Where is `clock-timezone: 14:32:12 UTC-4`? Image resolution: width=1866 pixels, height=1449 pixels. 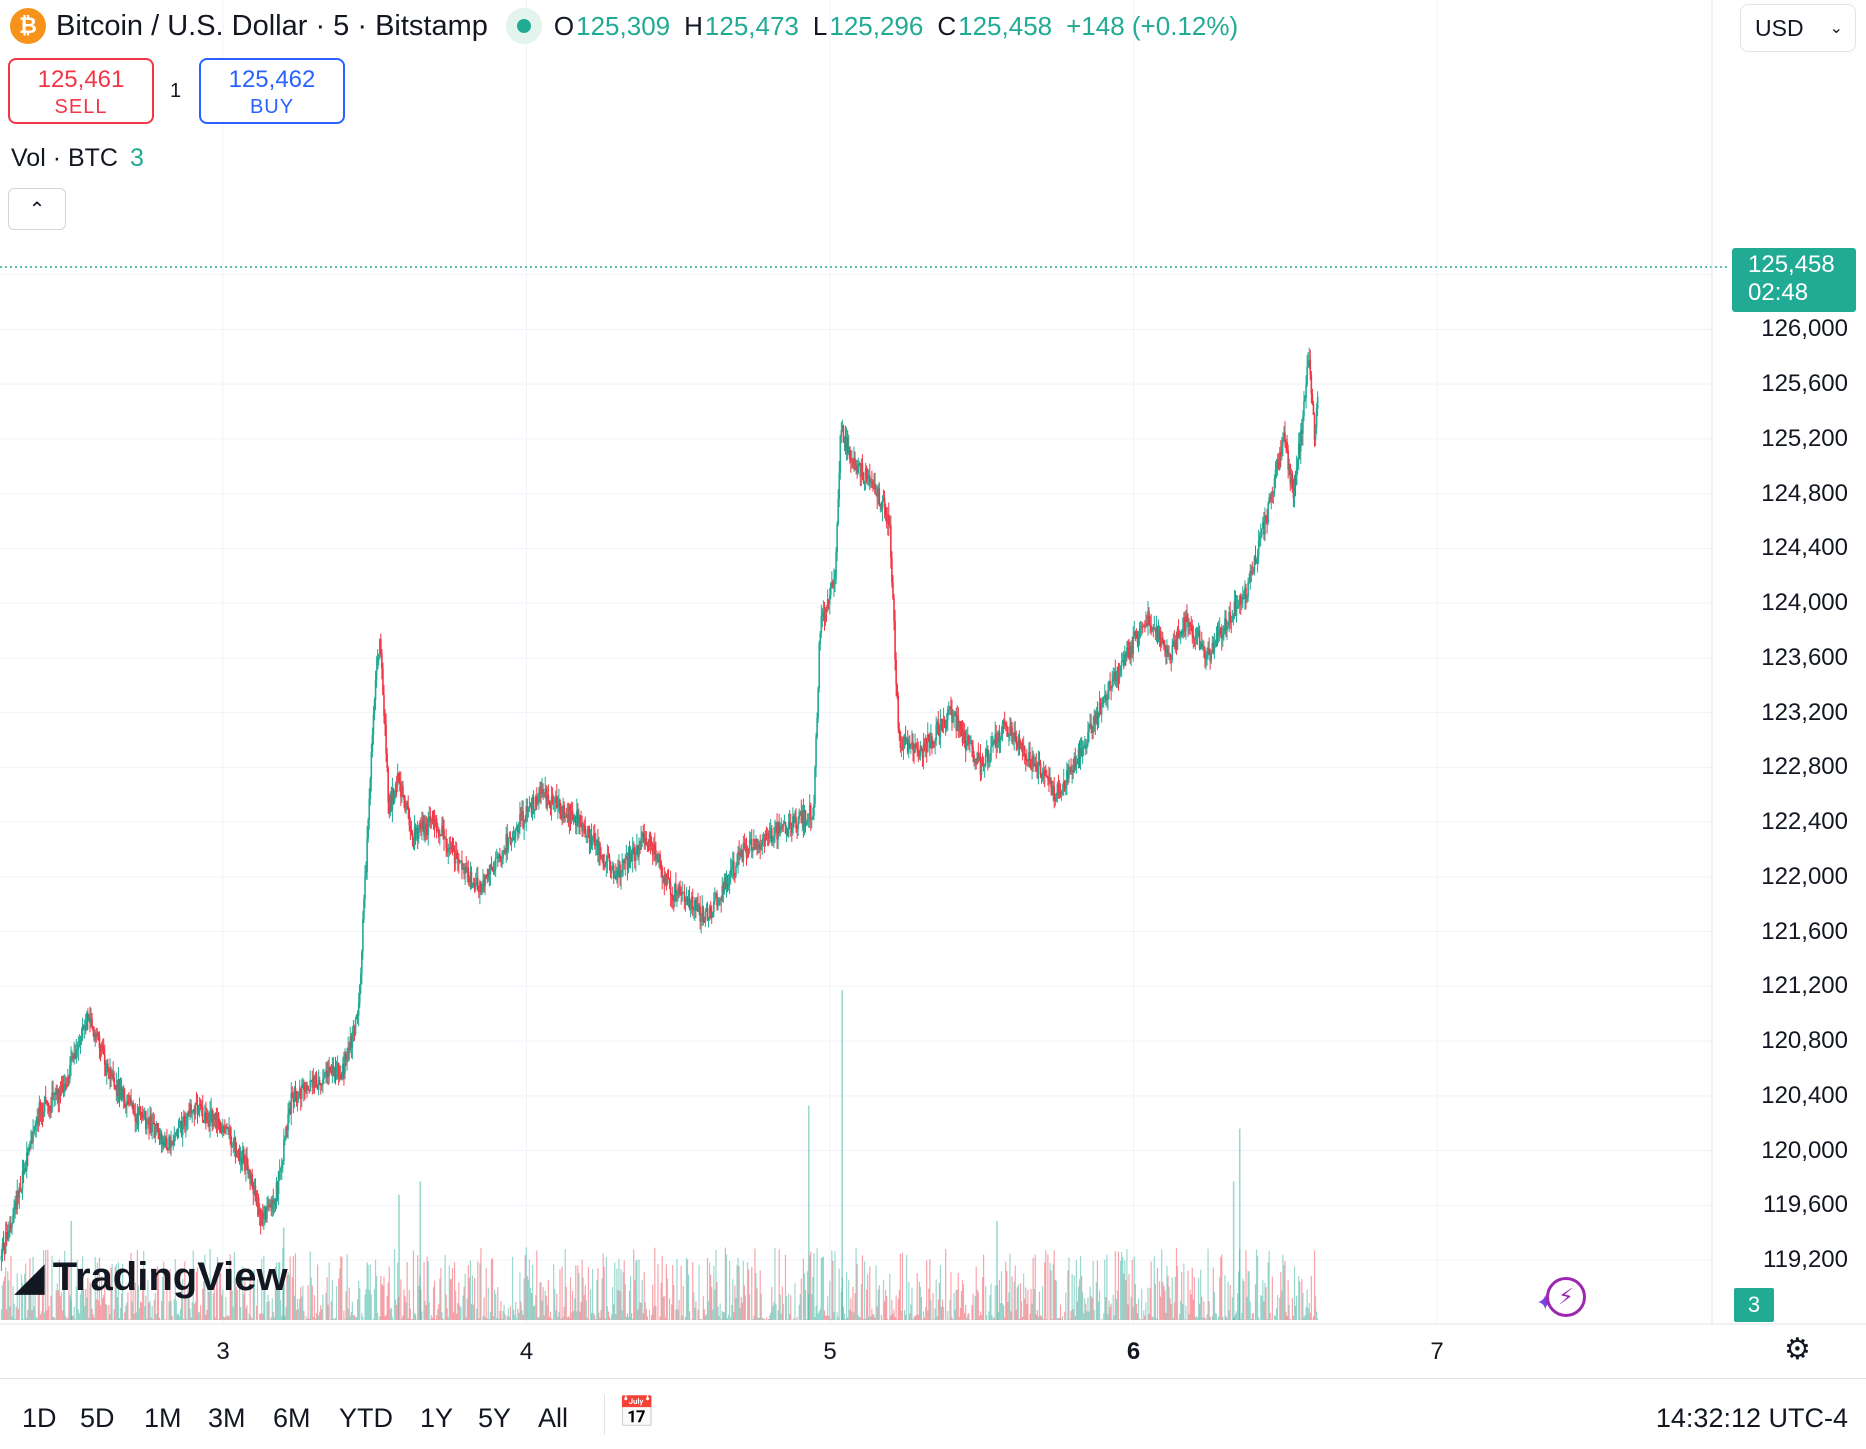 clock-timezone: 14:32:12 UTC-4 is located at coordinates (1752, 1418).